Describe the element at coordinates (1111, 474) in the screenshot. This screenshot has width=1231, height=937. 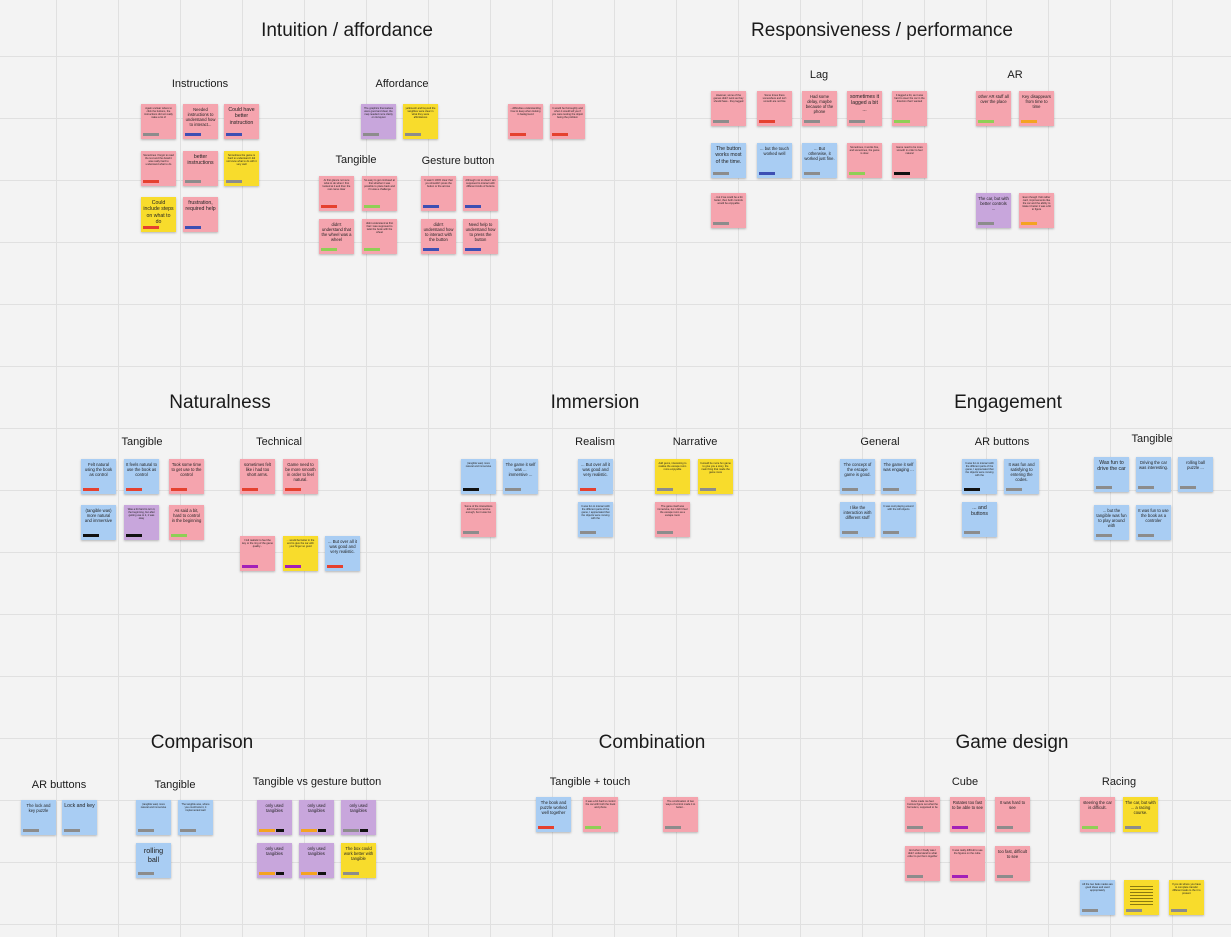
I see `sticky-note: Was fun to drive the car` at that location.